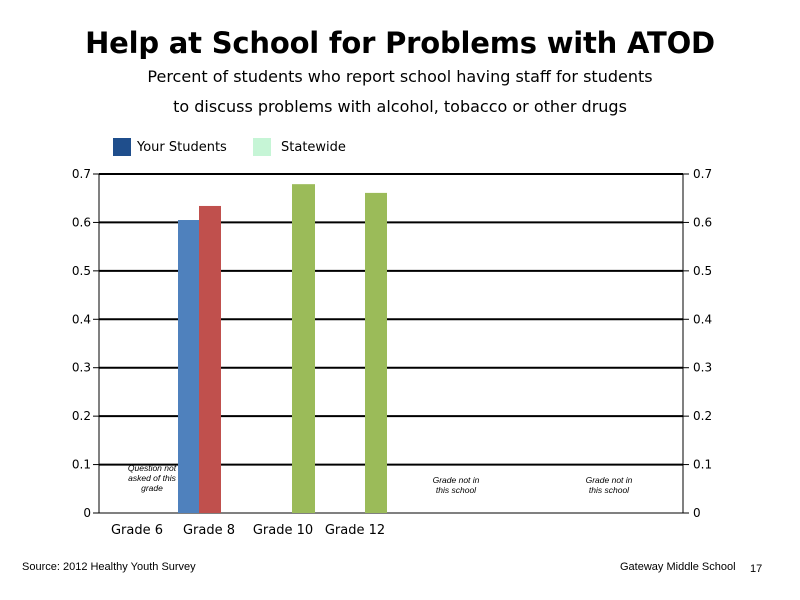  Describe the element at coordinates (81, 174) in the screenshot. I see `y-tick-label-left: 0.7` at that location.